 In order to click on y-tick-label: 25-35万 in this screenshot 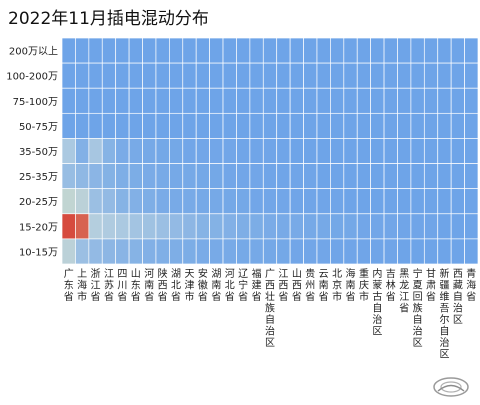, I will do `click(38, 177)`.